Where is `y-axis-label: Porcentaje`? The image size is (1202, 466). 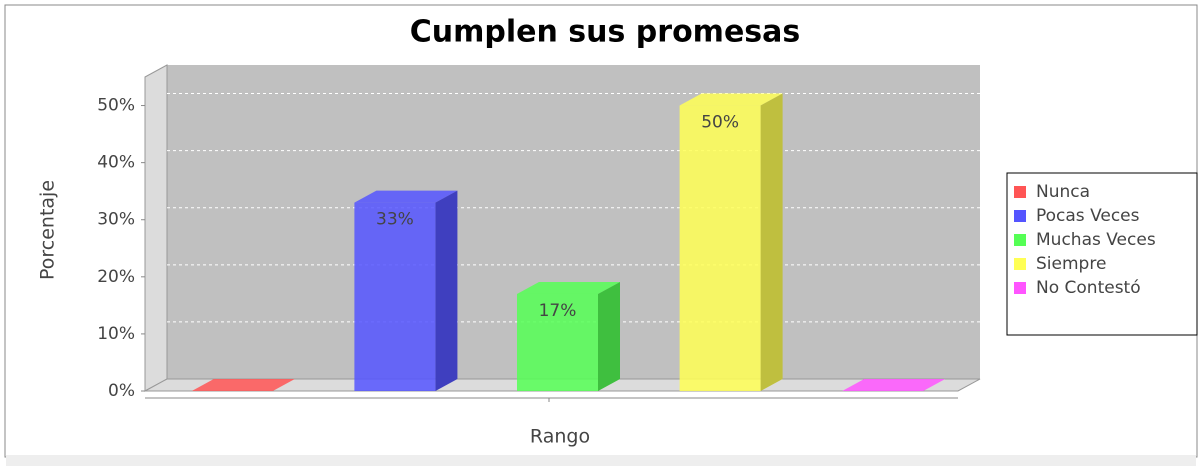 y-axis-label: Porcentaje is located at coordinates (48, 230).